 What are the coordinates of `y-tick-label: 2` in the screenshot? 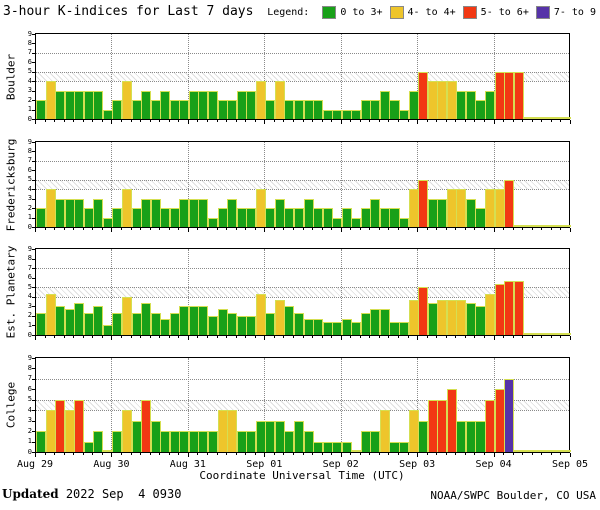 It's located at (29, 315).